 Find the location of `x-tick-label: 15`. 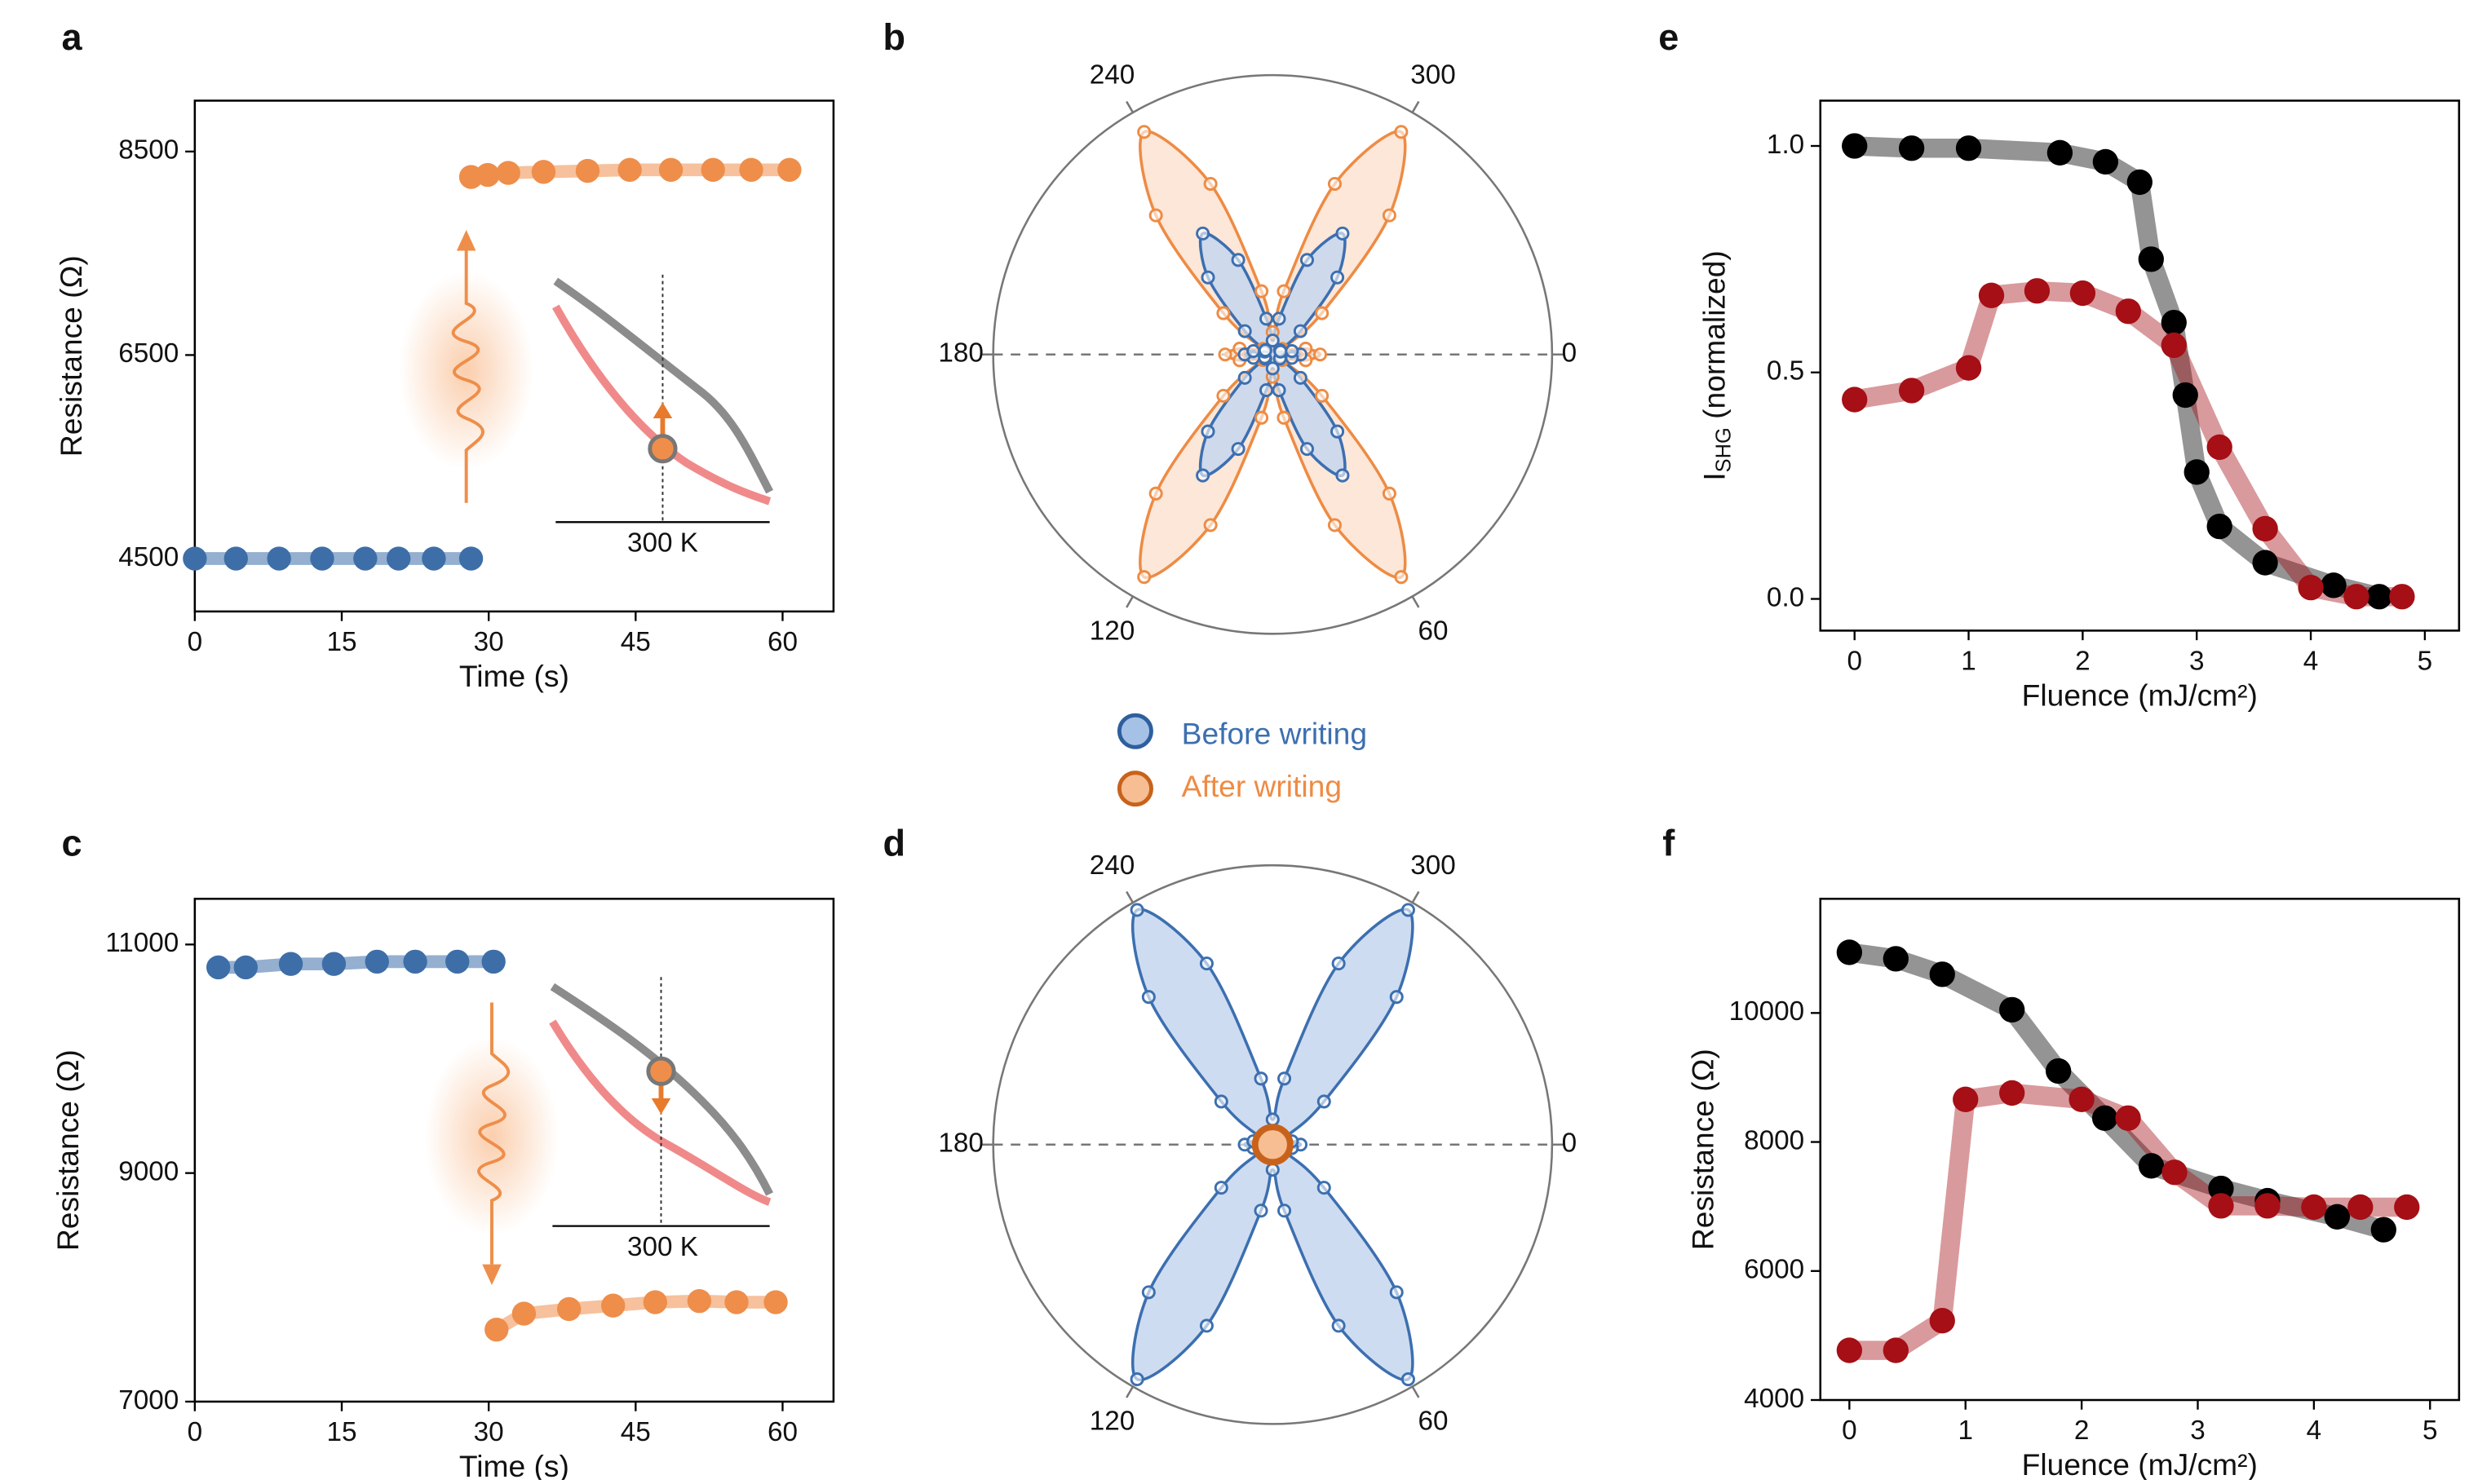

x-tick-label: 15 is located at coordinates (341, 642).